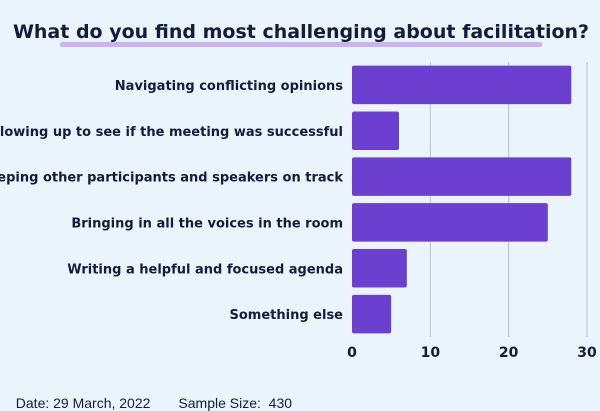 The image size is (600, 411). Describe the element at coordinates (509, 353) in the screenshot. I see `x-tick-label: 20` at that location.